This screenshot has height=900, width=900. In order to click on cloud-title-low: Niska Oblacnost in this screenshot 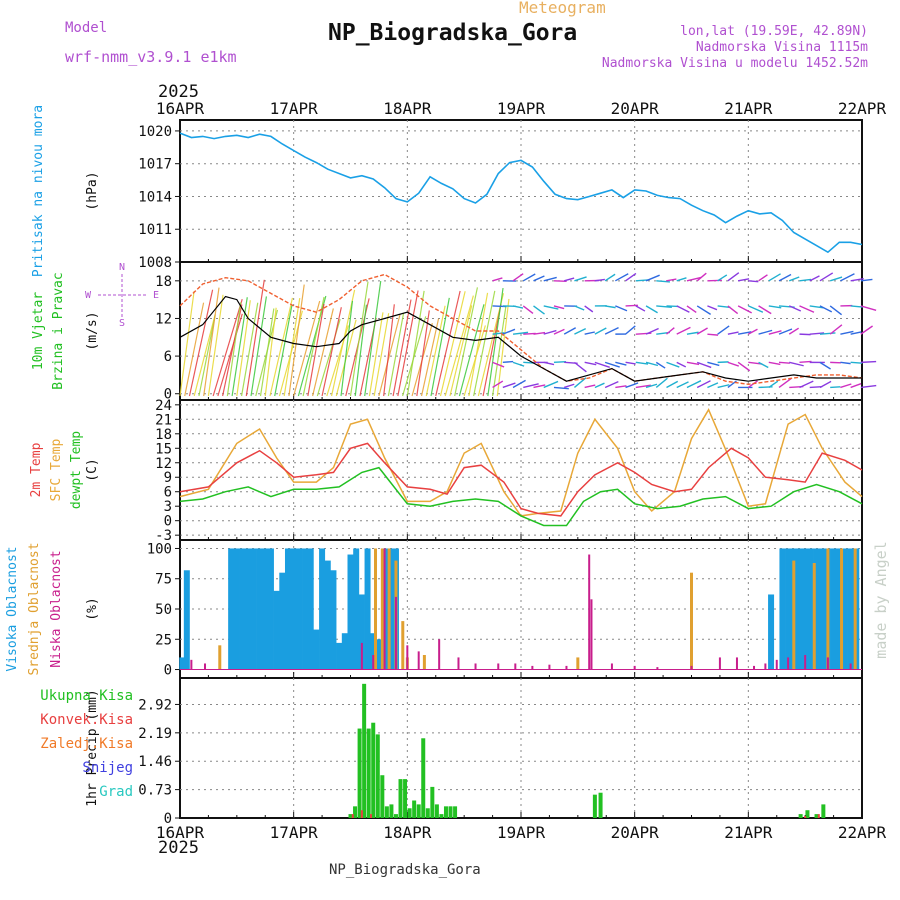, I will do `click(56, 608)`.